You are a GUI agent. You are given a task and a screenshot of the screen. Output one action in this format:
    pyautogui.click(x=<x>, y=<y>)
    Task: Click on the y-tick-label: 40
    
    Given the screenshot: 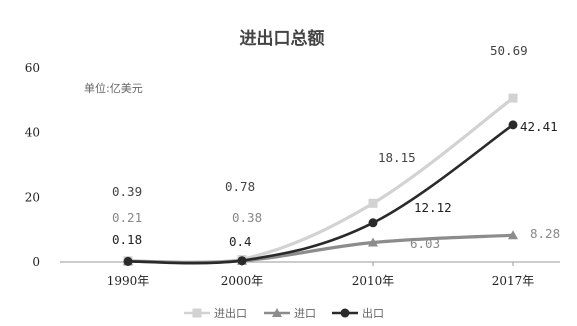 What is the action you would take?
    pyautogui.click(x=32, y=133)
    